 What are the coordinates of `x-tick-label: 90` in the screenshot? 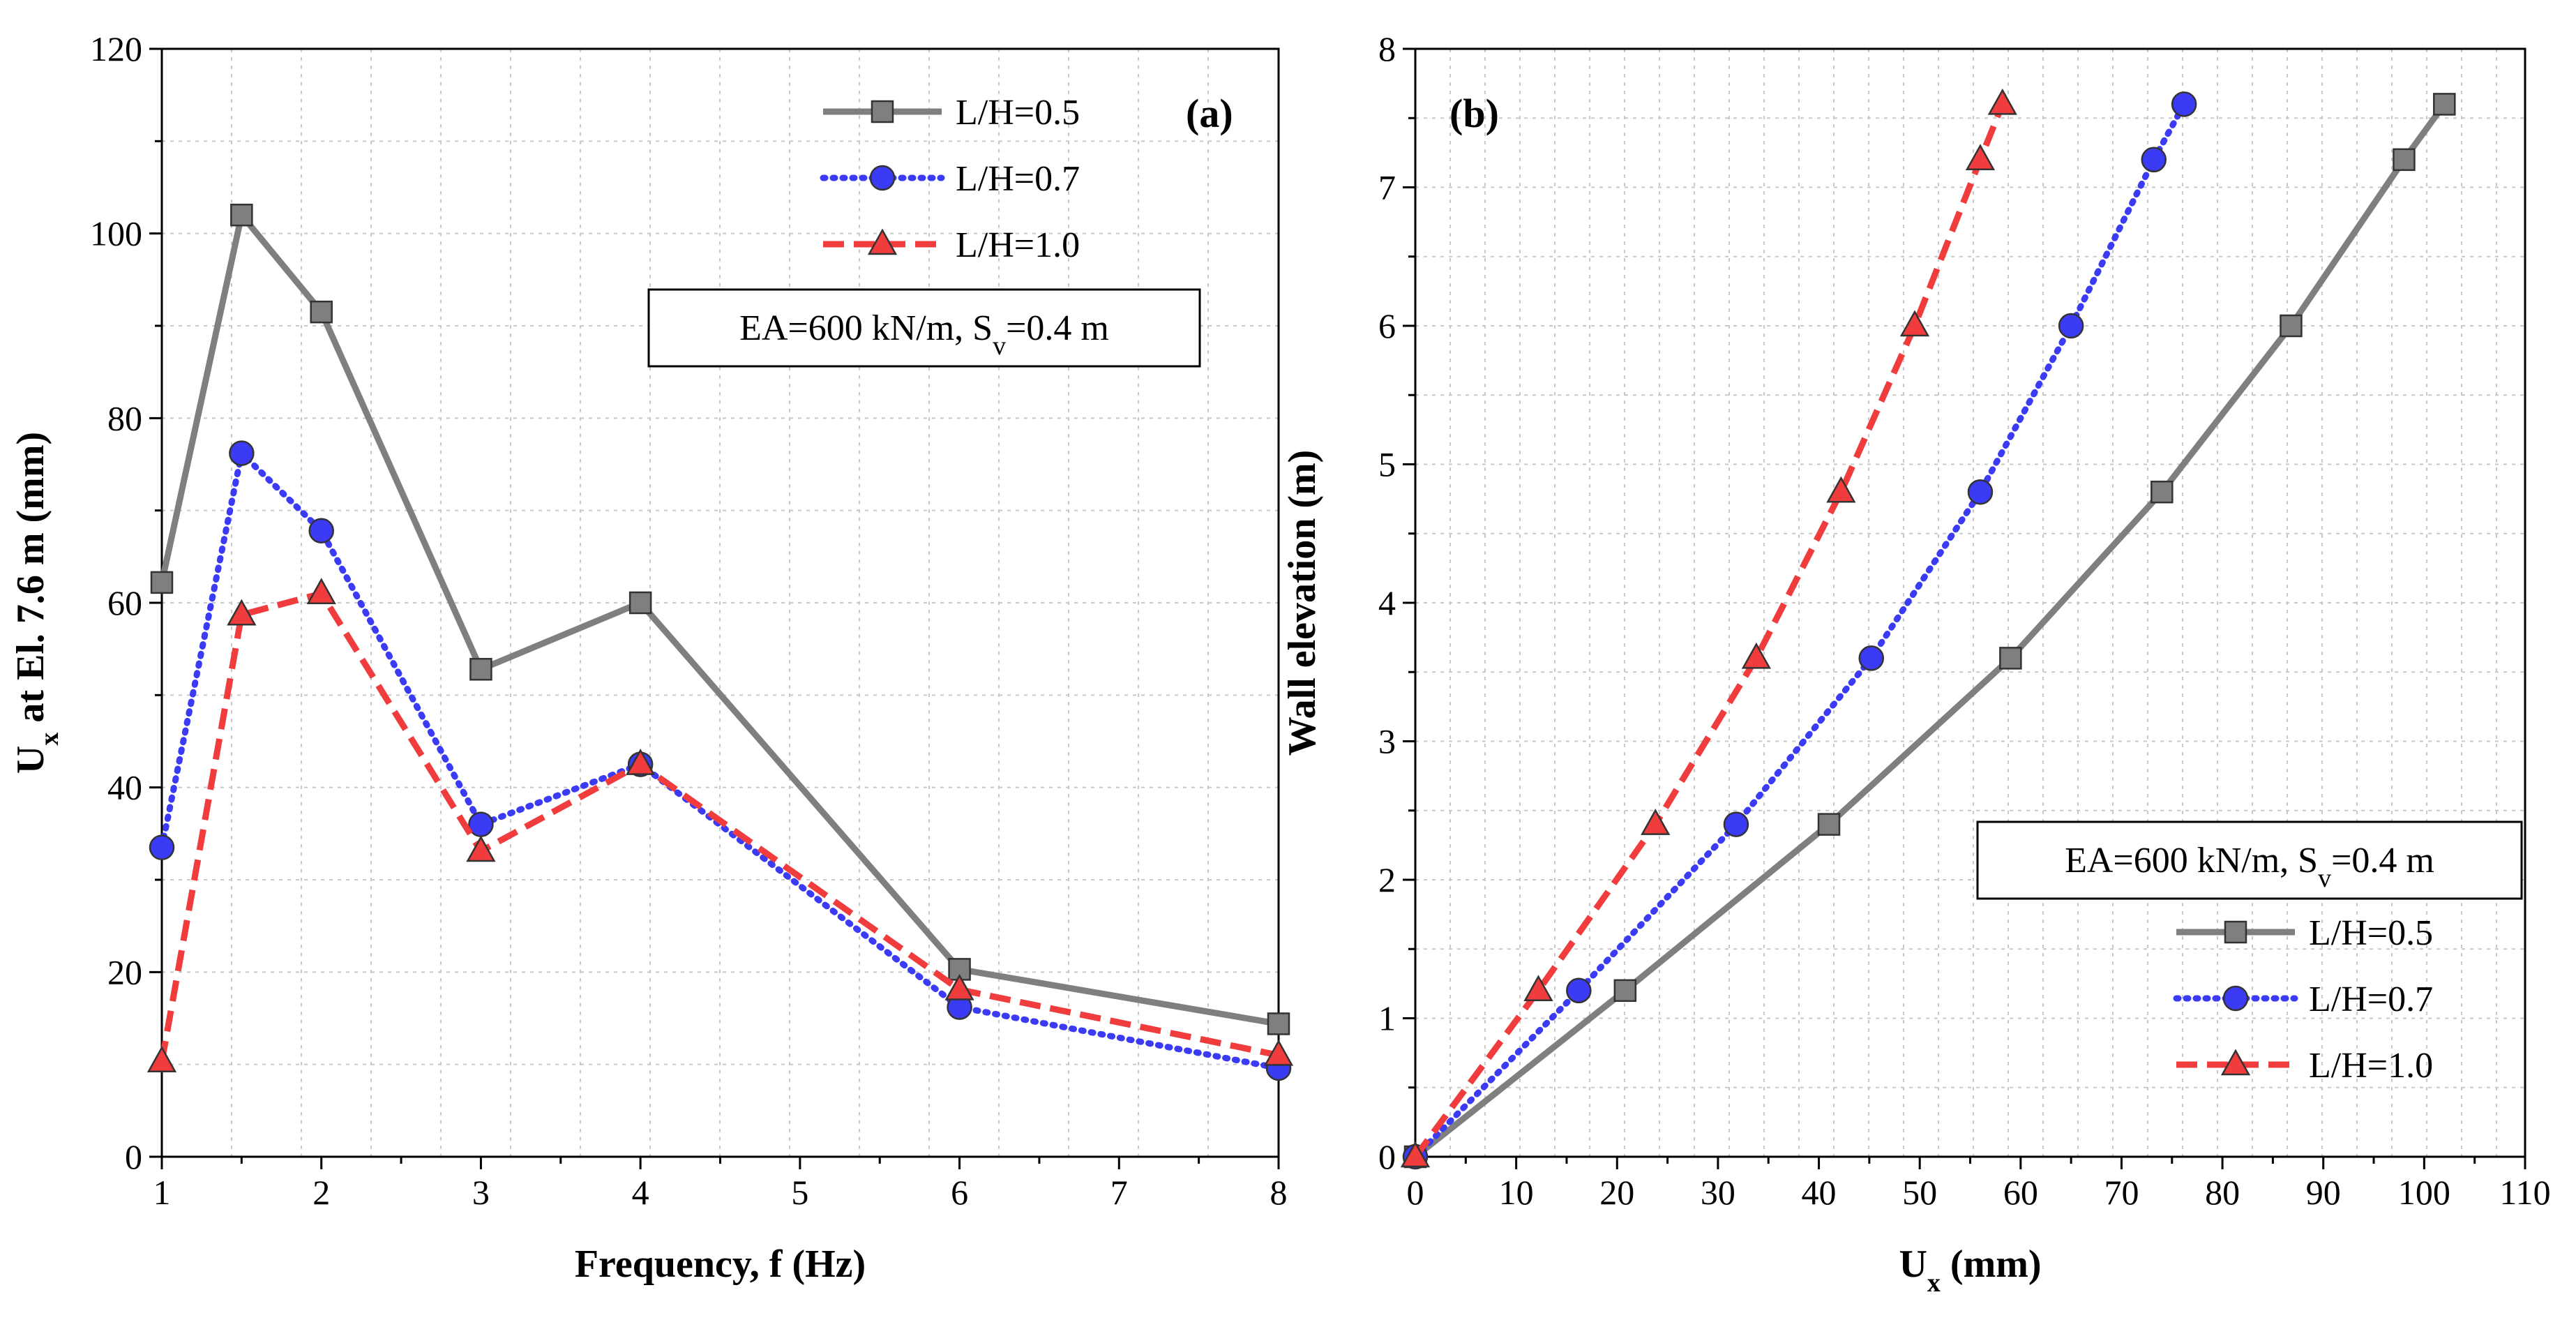 It's located at (2323, 1192).